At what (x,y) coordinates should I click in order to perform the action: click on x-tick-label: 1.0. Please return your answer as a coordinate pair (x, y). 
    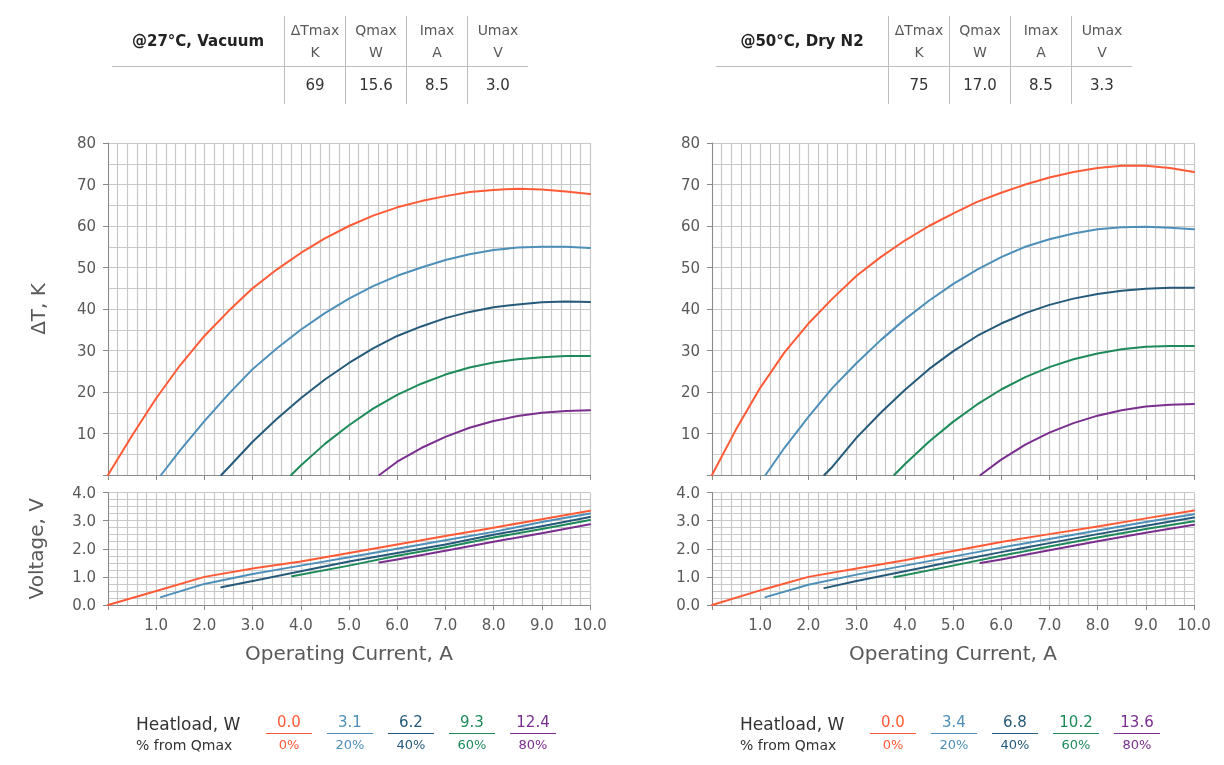
    Looking at the image, I should click on (156, 624).